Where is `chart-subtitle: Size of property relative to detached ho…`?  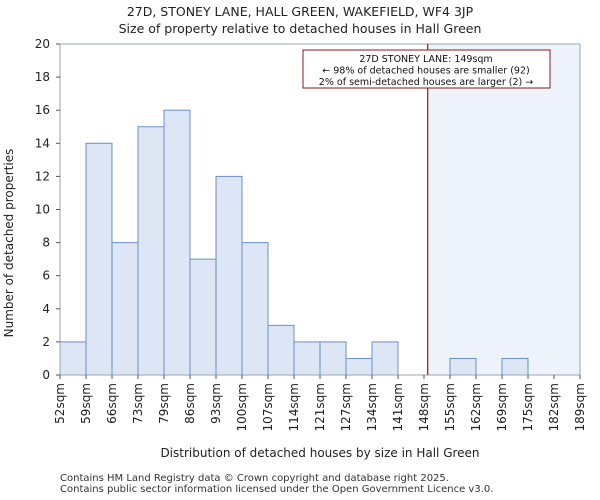 chart-subtitle: Size of property relative to detached ho… is located at coordinates (300, 28).